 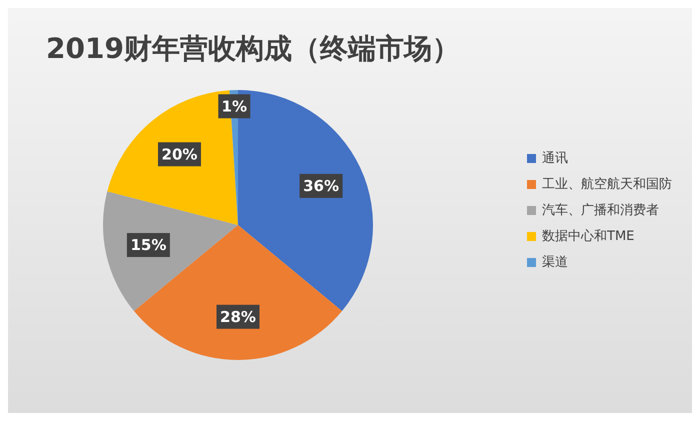 What do you see at coordinates (607, 185) in the screenshot?
I see `legend-label: 工业、航空航天和国防` at bounding box center [607, 185].